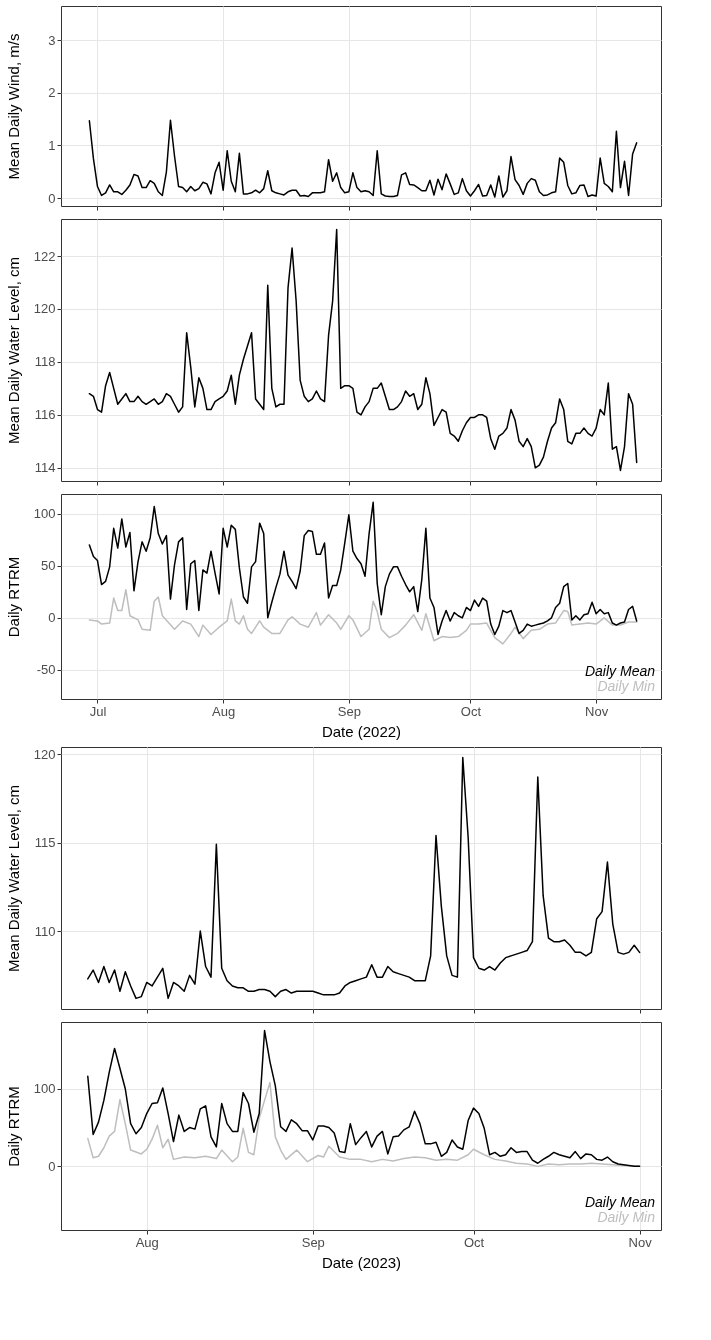 The width and height of the screenshot is (711, 1340). What do you see at coordinates (45, 362) in the screenshot?
I see `y-tick-label: 118` at bounding box center [45, 362].